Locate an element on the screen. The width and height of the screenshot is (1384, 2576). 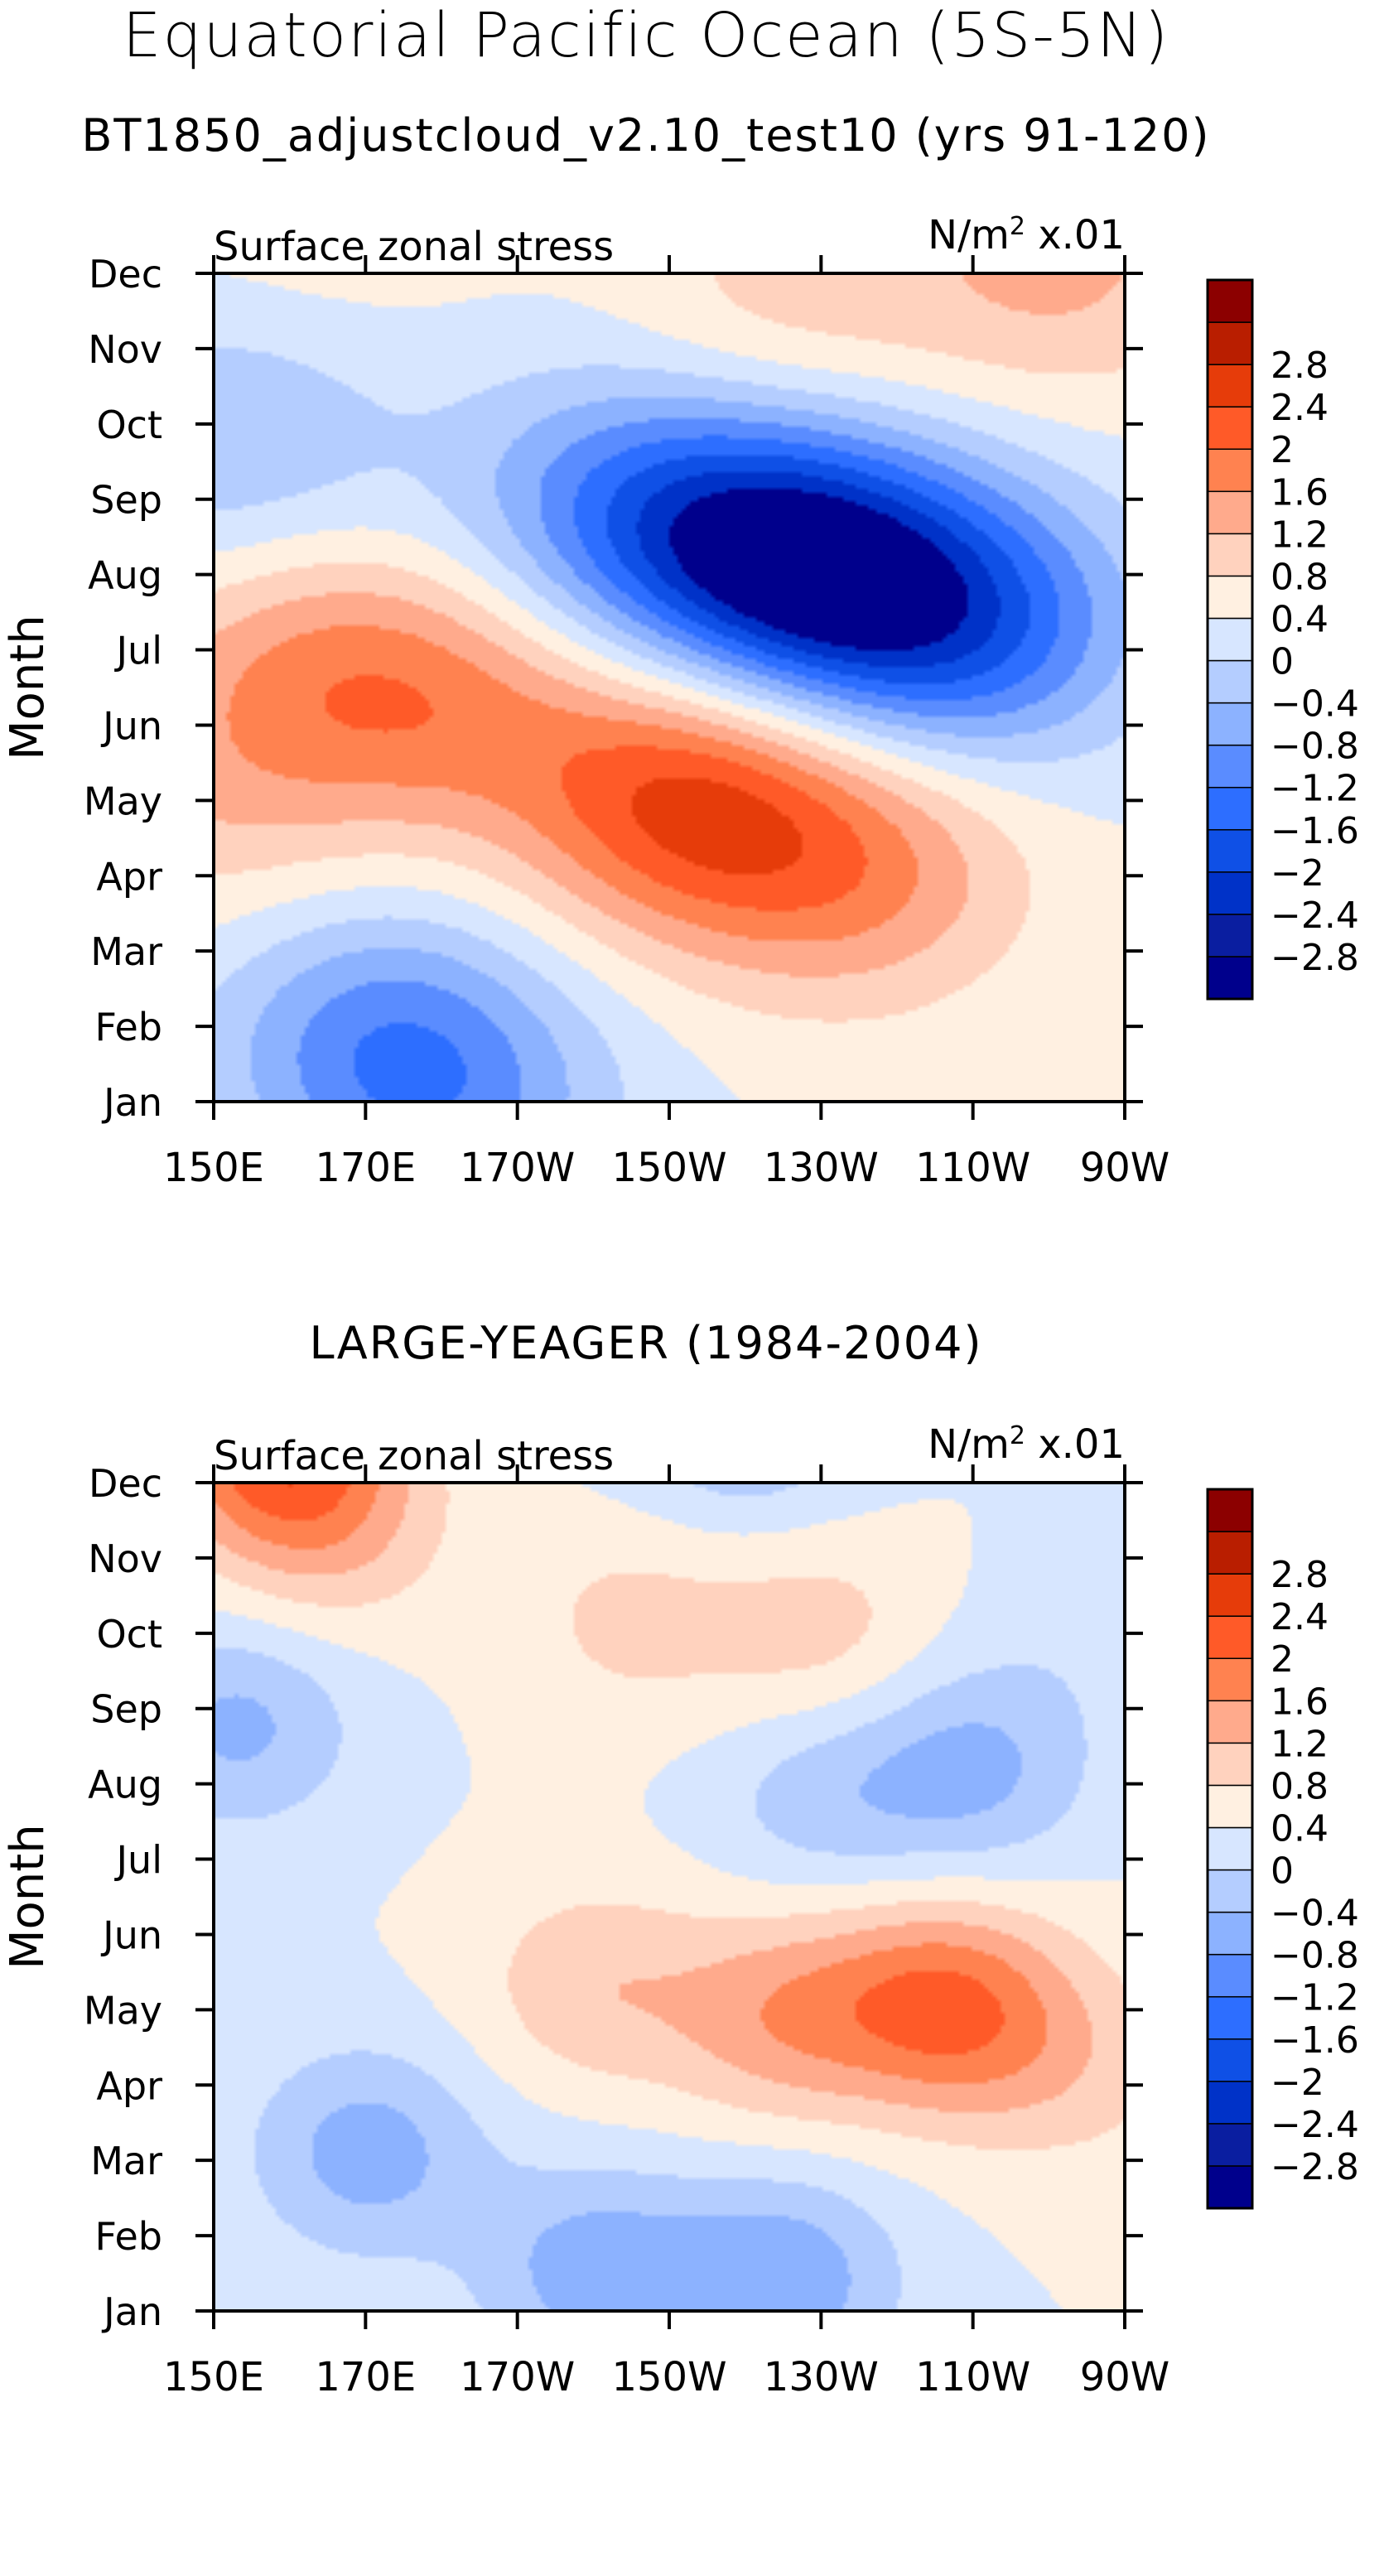
y-tick-label: Jun is located at coordinates (131, 725).